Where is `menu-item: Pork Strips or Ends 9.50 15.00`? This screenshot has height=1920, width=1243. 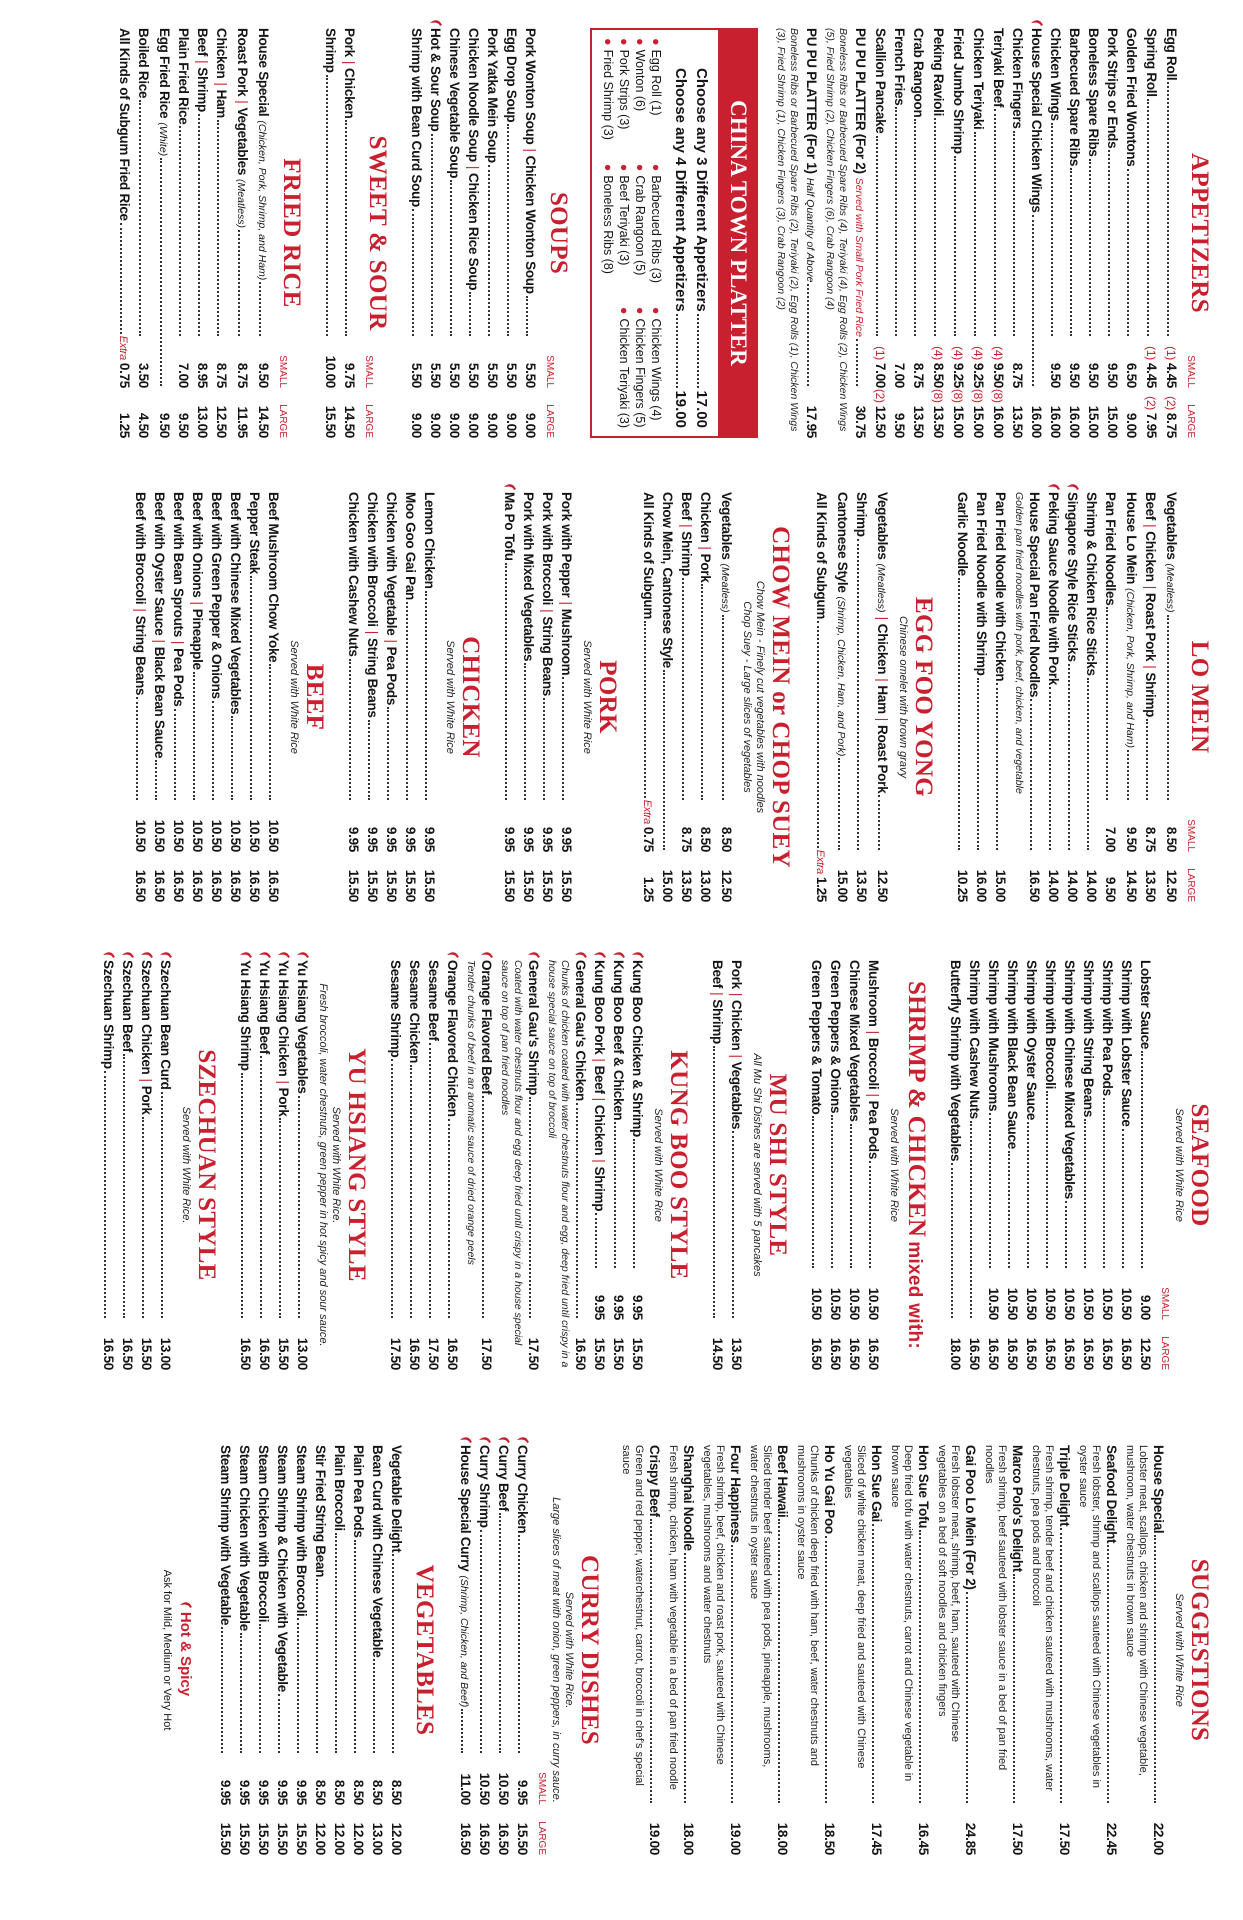
menu-item: Pork Strips or Ends 9.50 15.00 is located at coordinates (1112, 233).